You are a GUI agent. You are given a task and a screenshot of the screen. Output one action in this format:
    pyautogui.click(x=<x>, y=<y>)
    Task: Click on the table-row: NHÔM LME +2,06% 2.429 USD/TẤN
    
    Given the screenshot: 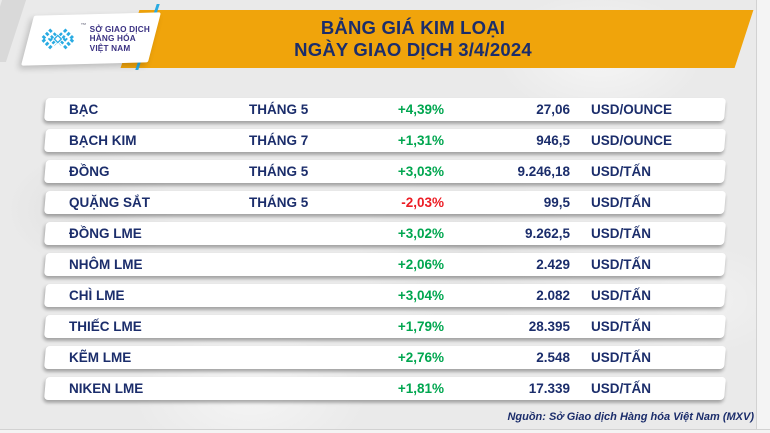 What is the action you would take?
    pyautogui.click(x=385, y=264)
    